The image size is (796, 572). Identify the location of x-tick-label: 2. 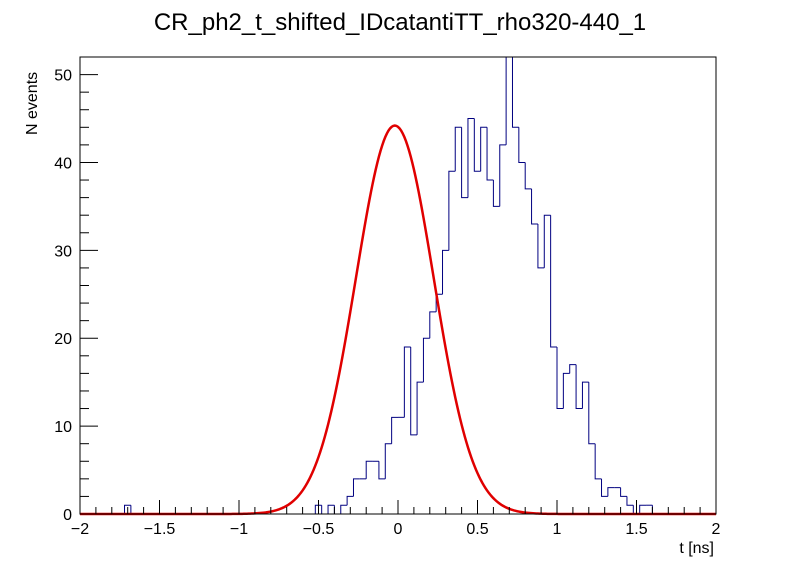
(716, 529).